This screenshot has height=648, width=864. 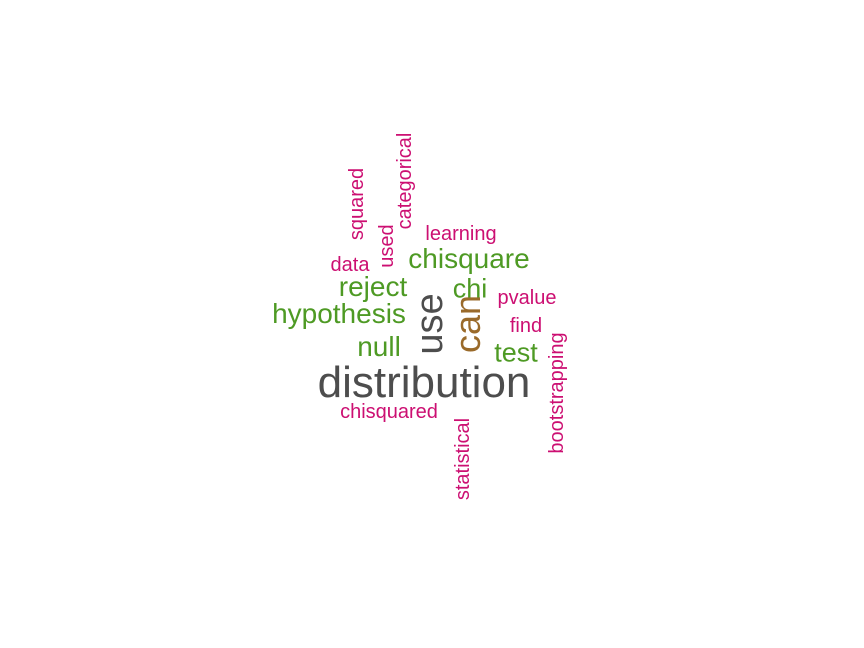 I want to click on word-used: used, so click(x=387, y=246).